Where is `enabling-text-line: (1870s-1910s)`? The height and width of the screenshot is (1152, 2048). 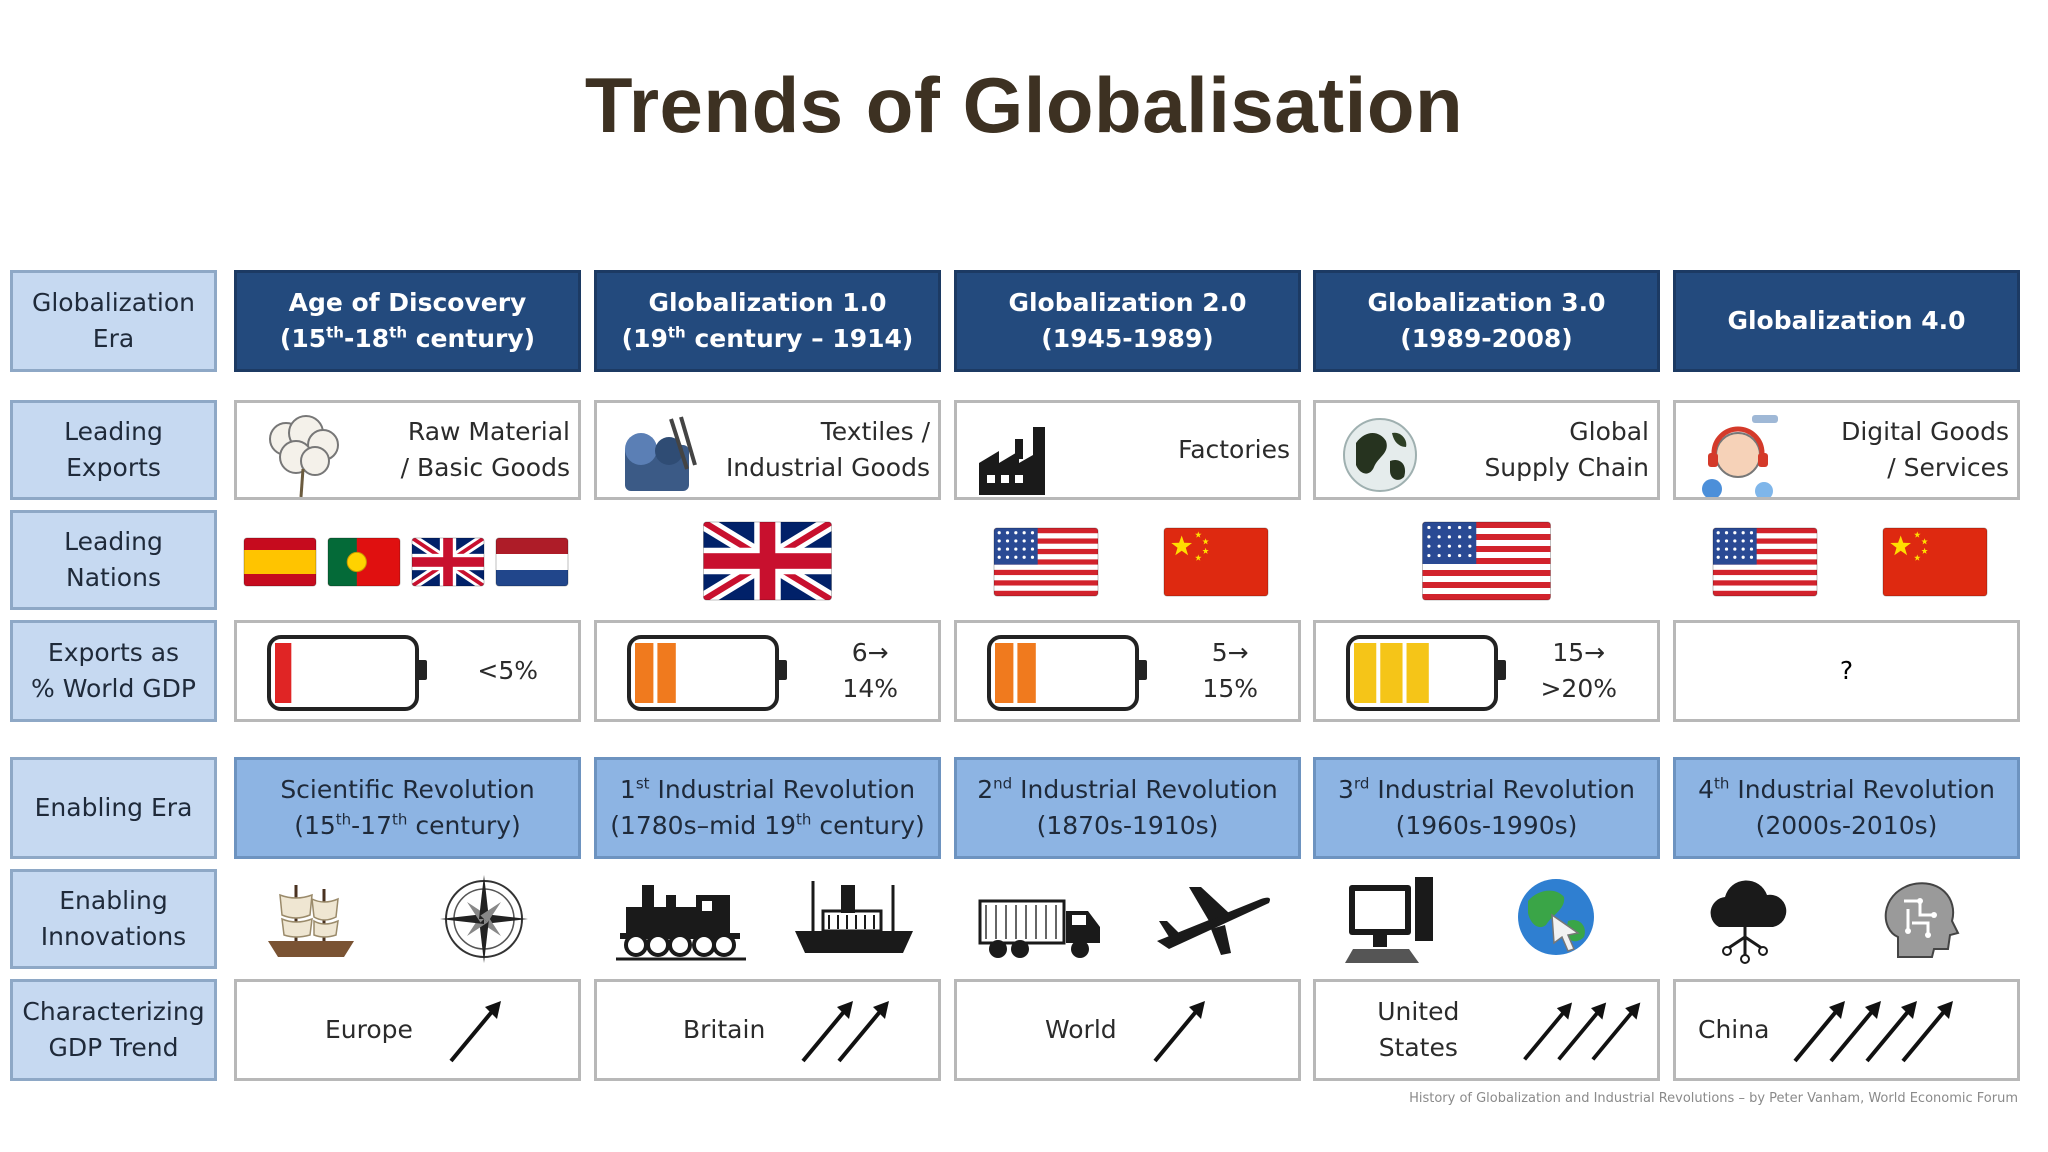
enabling-text-line: (1870s-1910s) is located at coordinates (1127, 825).